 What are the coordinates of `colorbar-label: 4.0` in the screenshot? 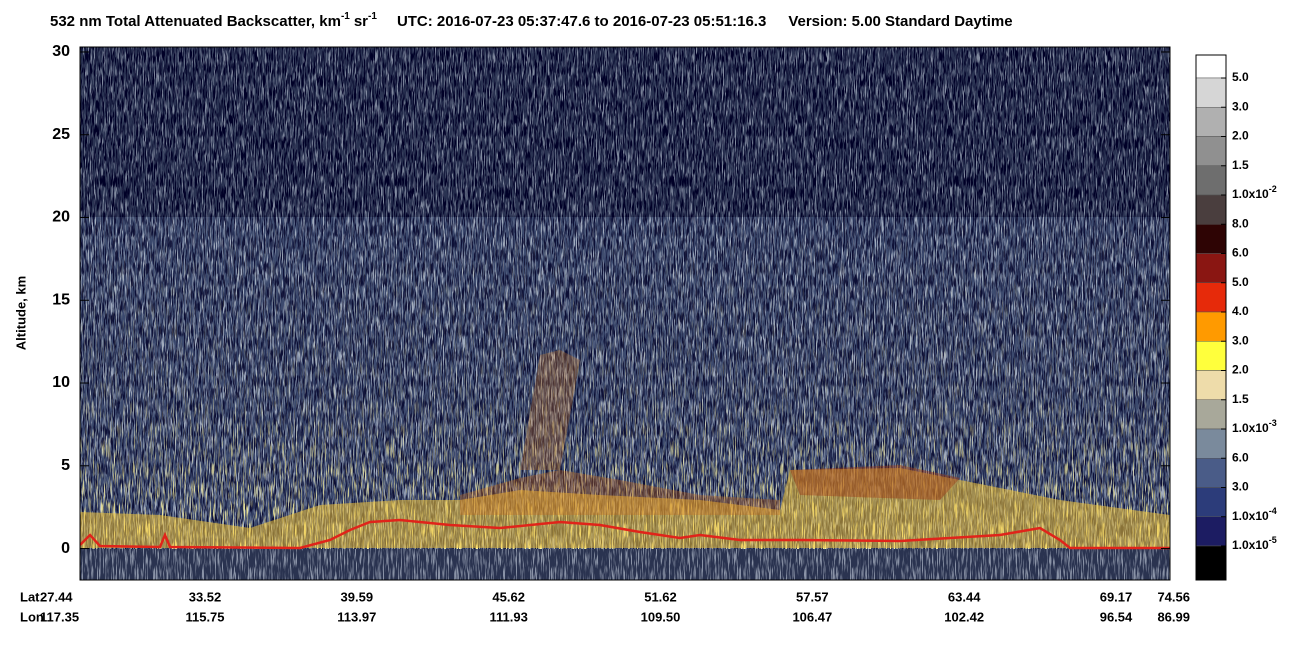 It's located at (1240, 311).